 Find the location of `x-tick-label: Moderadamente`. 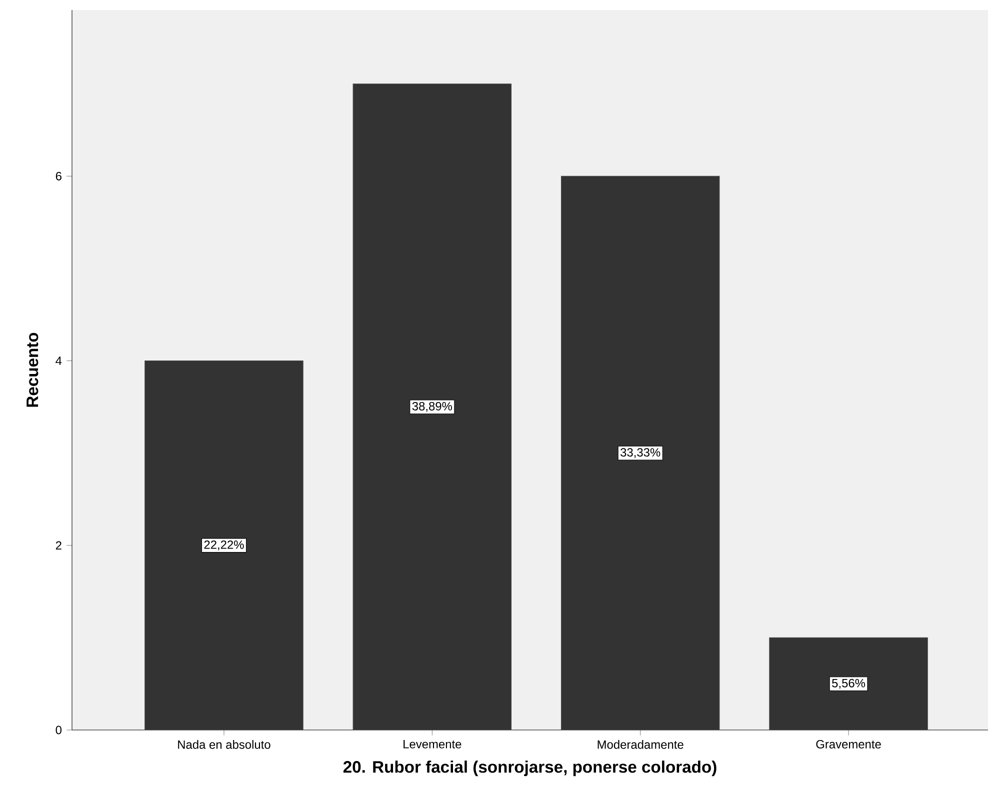

x-tick-label: Moderadamente is located at coordinates (641, 744).